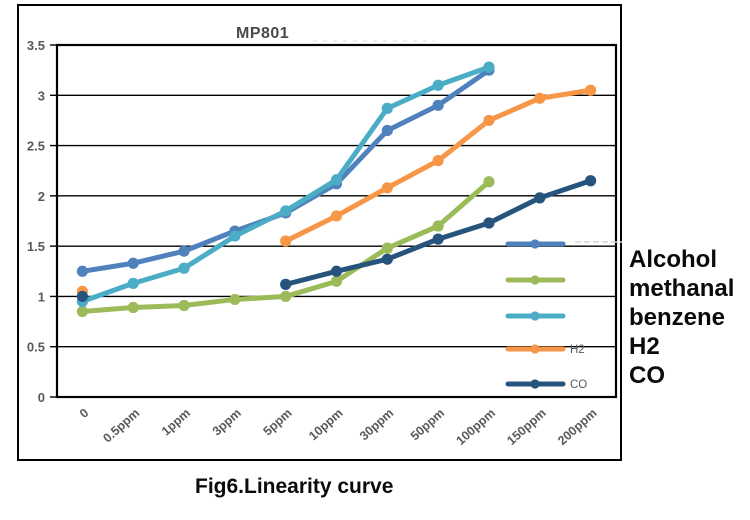  Describe the element at coordinates (644, 346) in the screenshot. I see `gas-label-h2: H2` at that location.